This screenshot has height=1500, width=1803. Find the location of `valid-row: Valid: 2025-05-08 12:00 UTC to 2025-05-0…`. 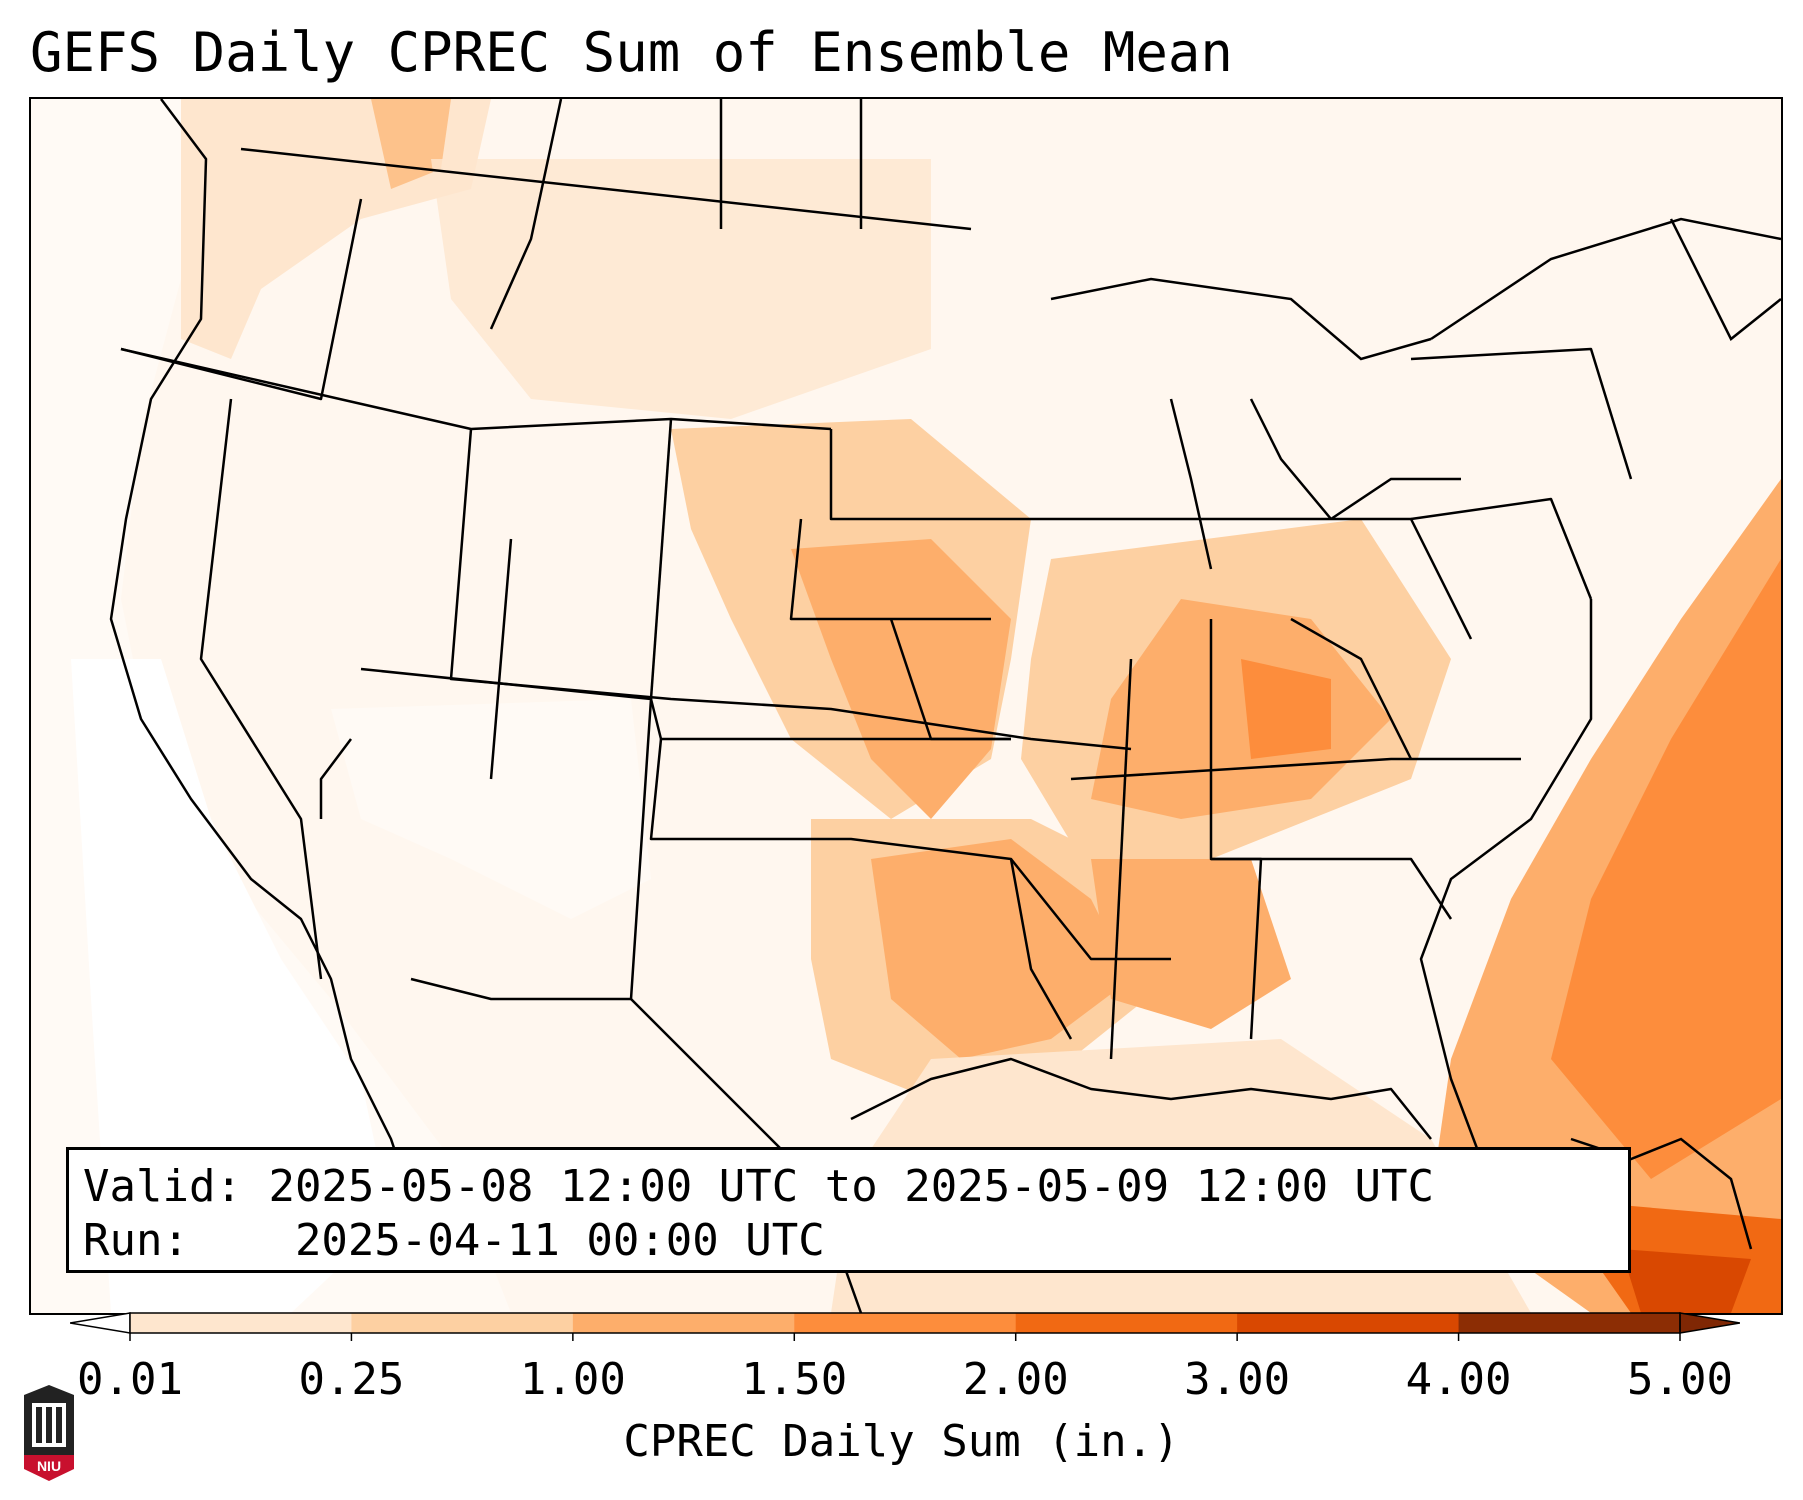

valid-row: Valid: 2025-05-08 12:00 UTC to 2025-05-0… is located at coordinates (848, 1187).